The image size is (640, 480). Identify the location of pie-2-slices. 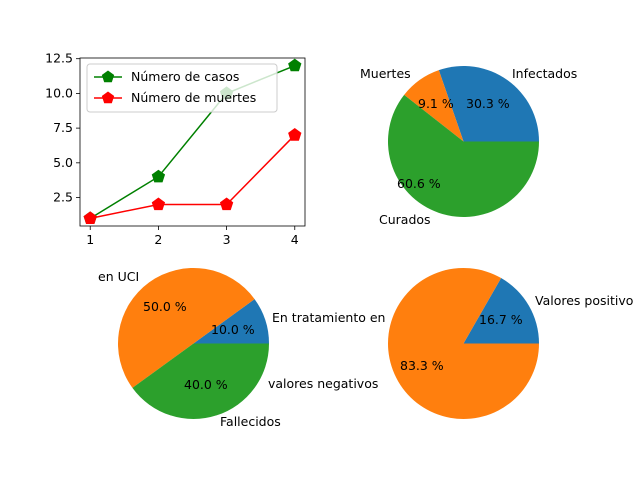
(193, 343).